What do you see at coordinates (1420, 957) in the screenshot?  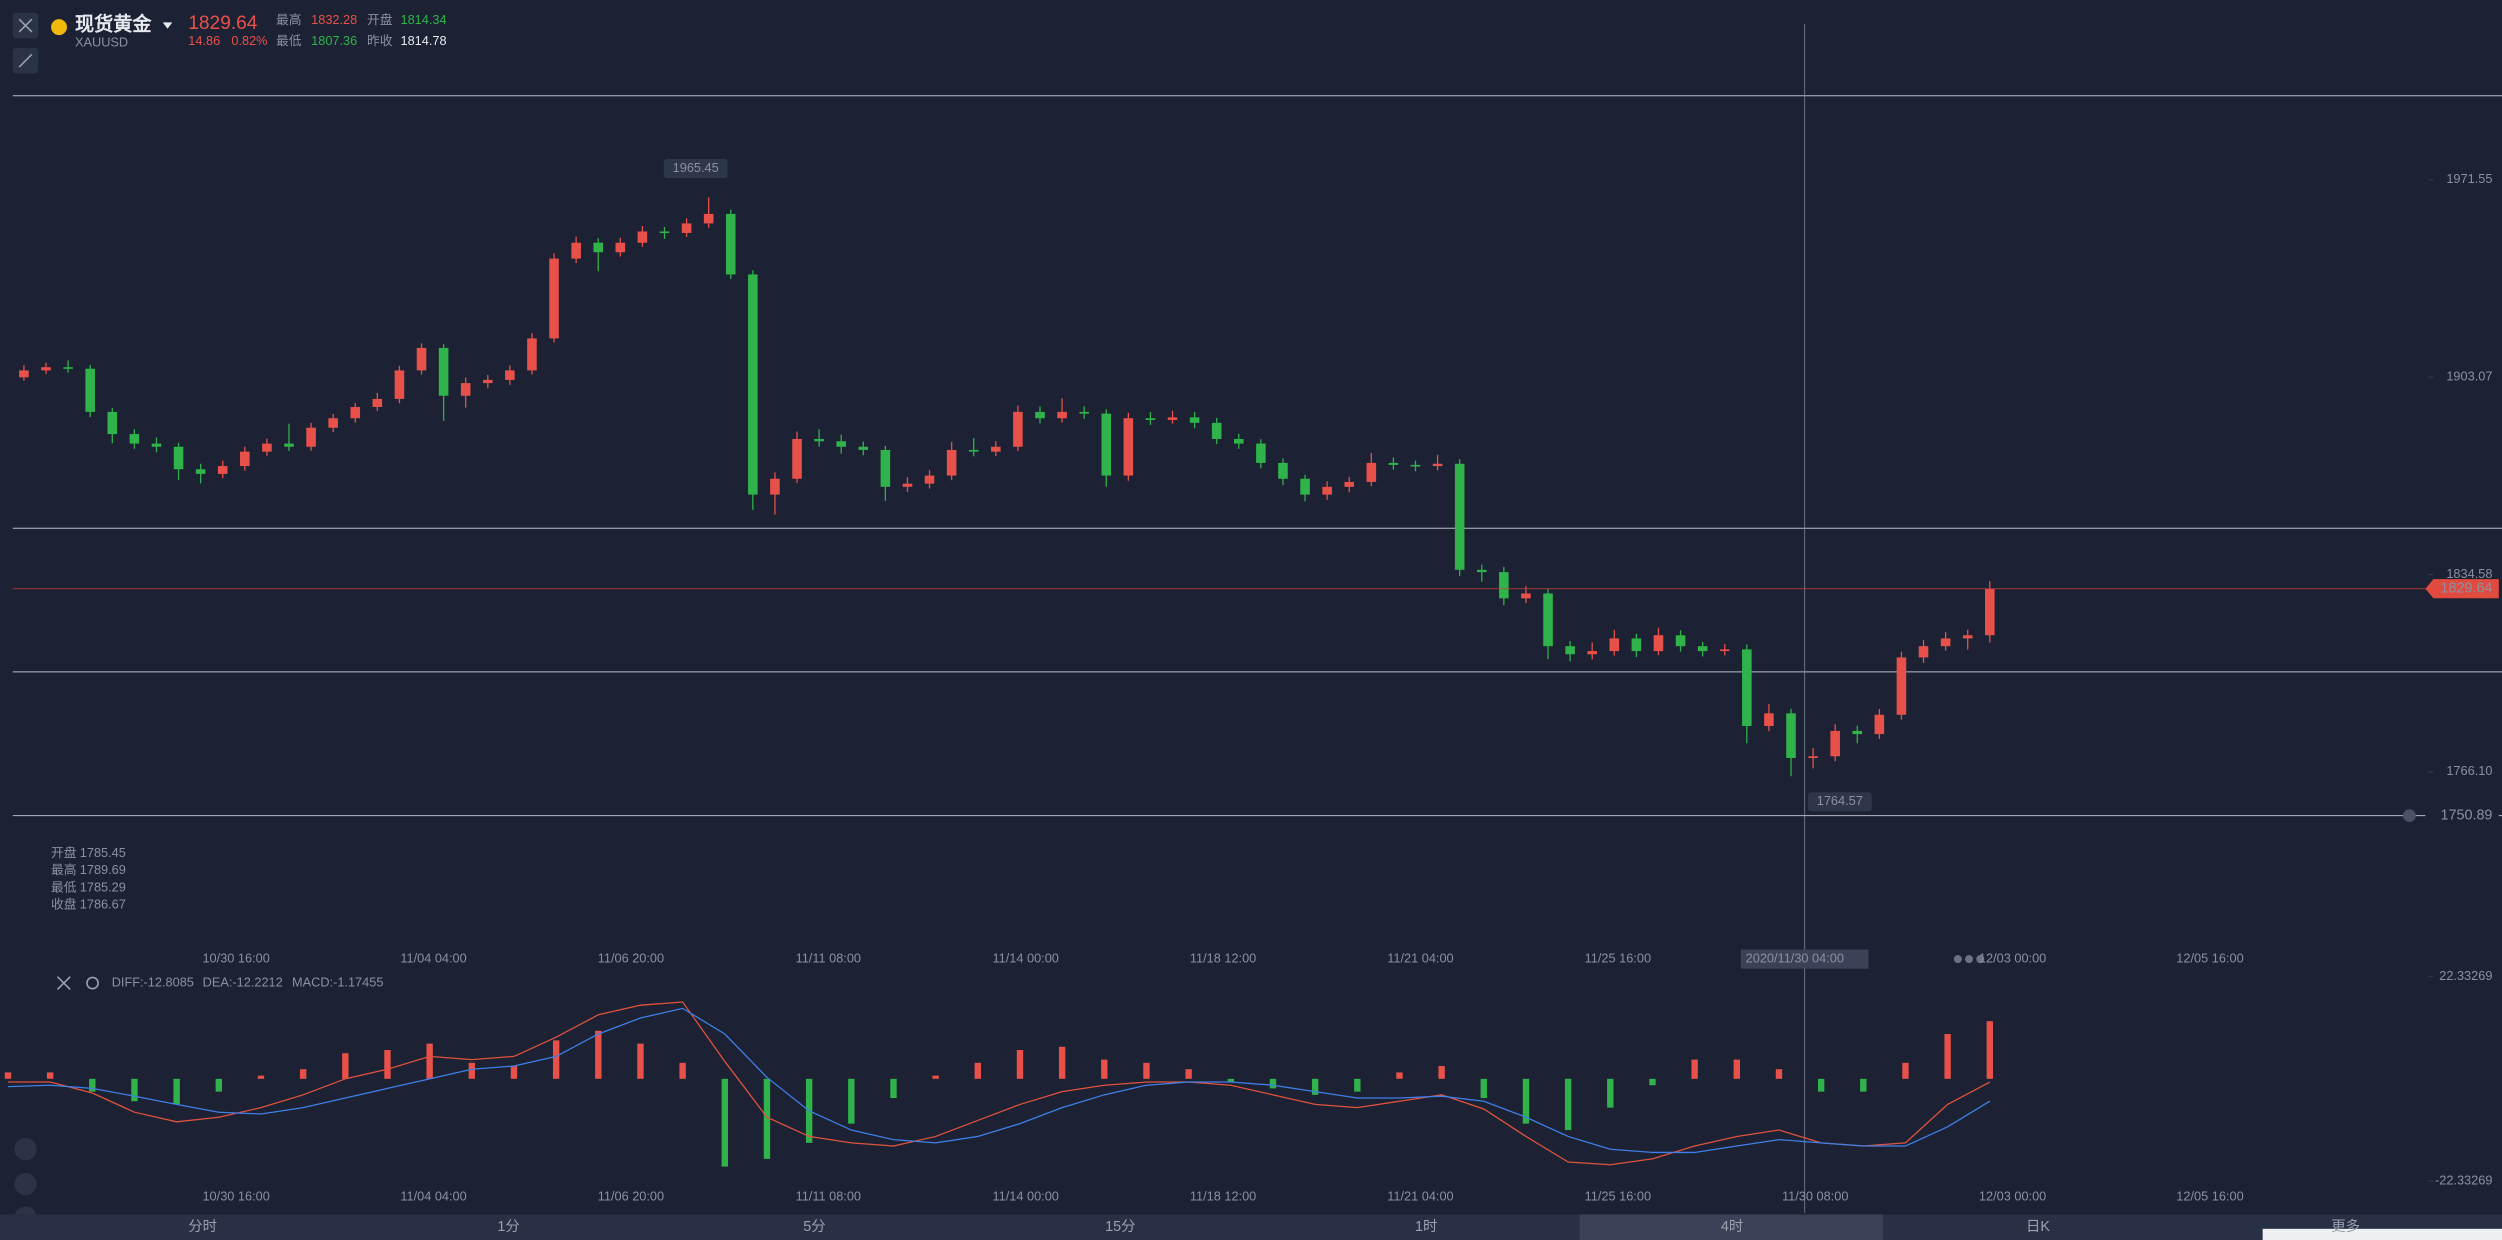 I see `x-tick-label: 11/21 04:00` at bounding box center [1420, 957].